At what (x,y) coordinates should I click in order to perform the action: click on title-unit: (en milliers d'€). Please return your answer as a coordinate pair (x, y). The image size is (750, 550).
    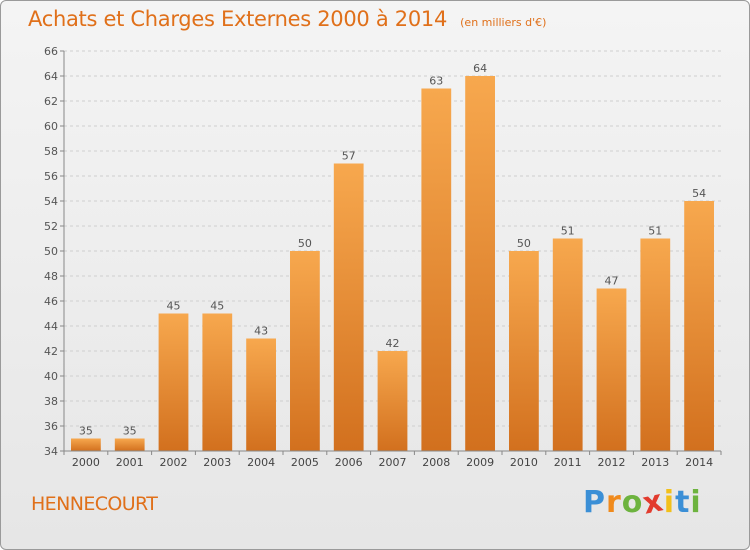
    Looking at the image, I should click on (503, 22).